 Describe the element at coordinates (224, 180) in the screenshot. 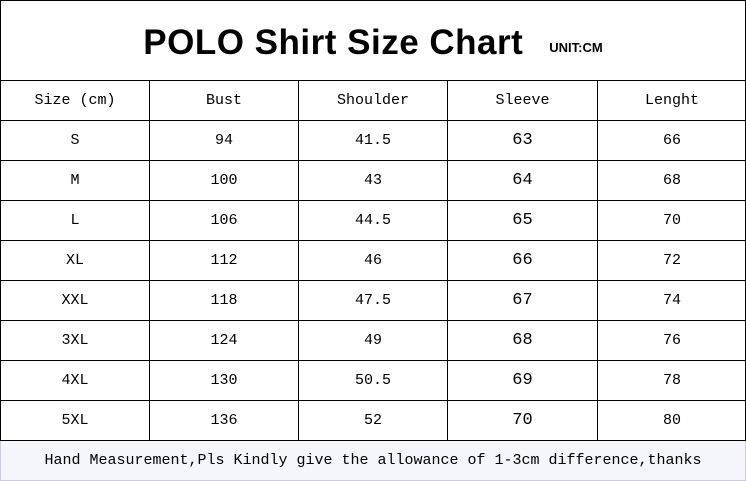

I see `cell-bust: 100` at that location.